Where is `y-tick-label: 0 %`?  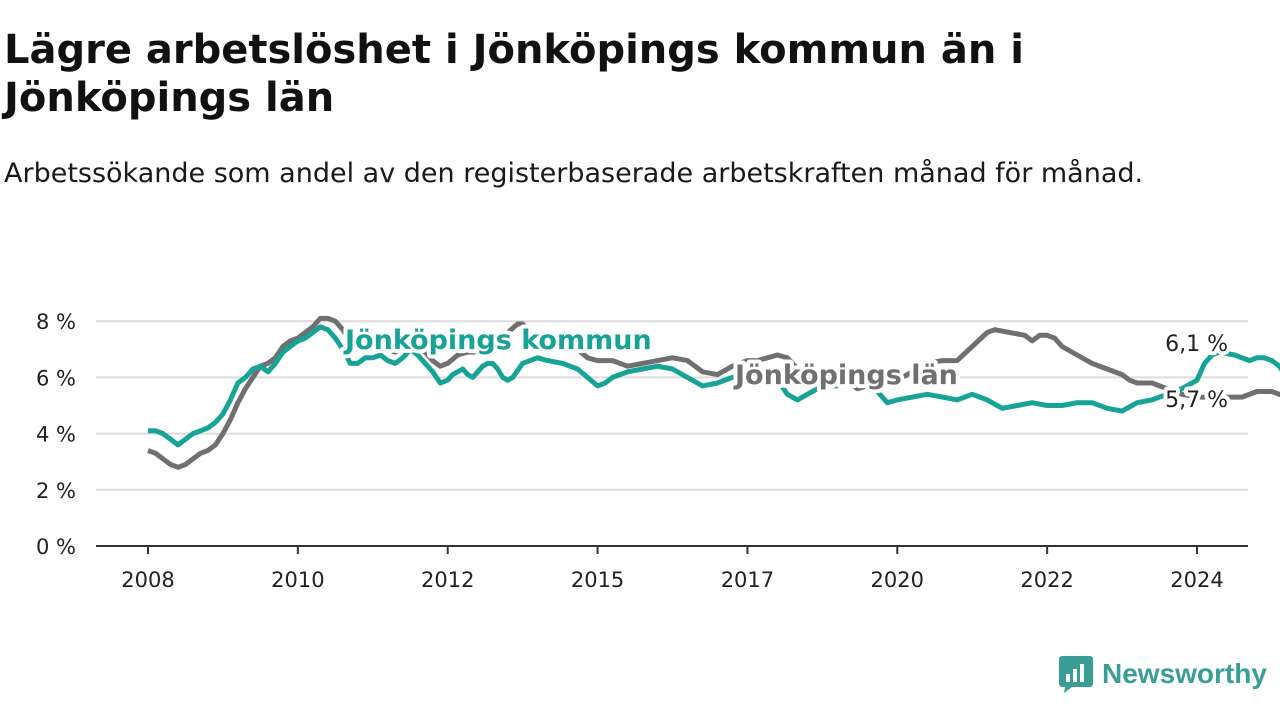
y-tick-label: 0 % is located at coordinates (56, 547).